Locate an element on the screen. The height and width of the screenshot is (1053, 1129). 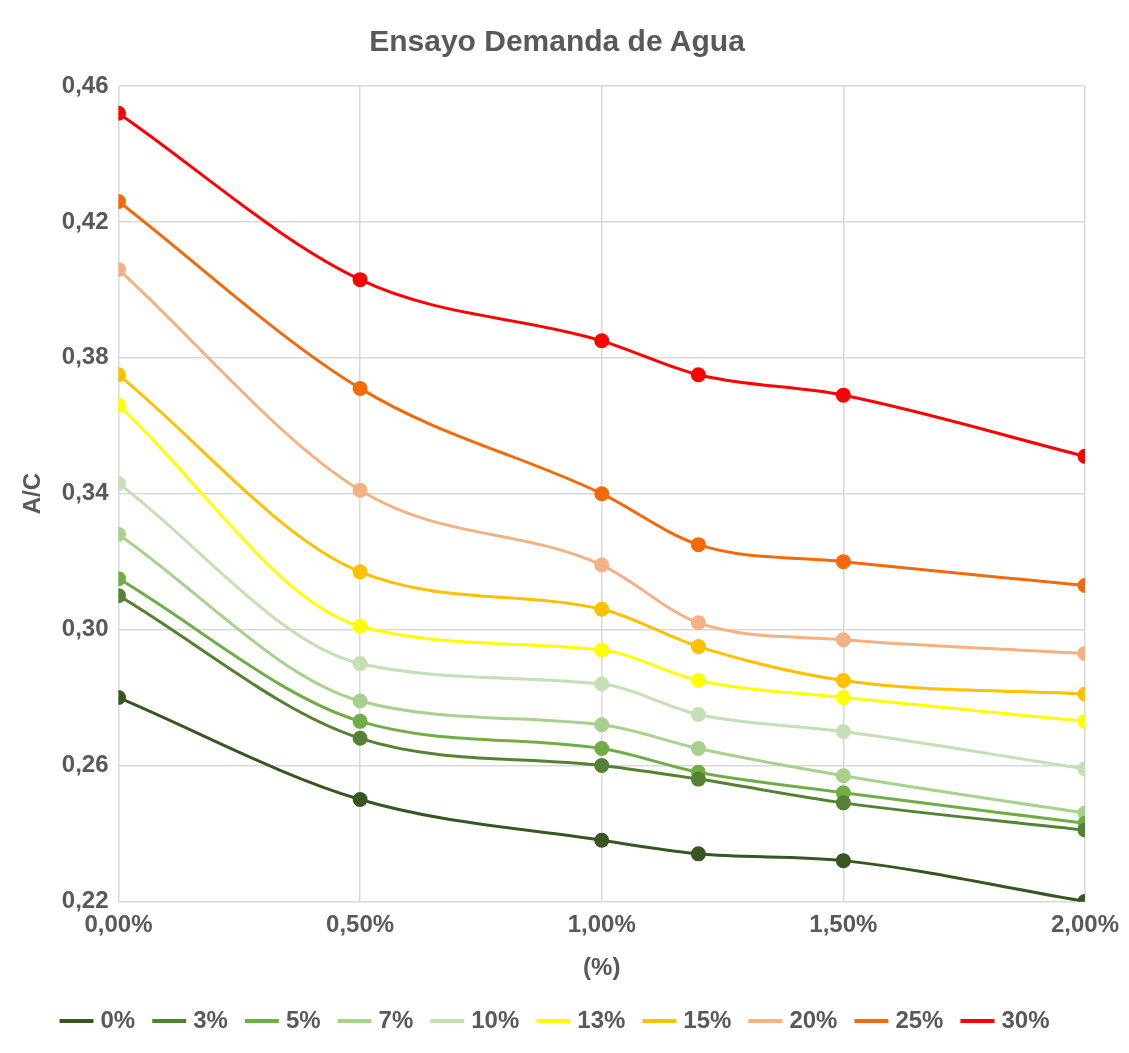
y-tick-label: 0,26 is located at coordinates (85, 764).